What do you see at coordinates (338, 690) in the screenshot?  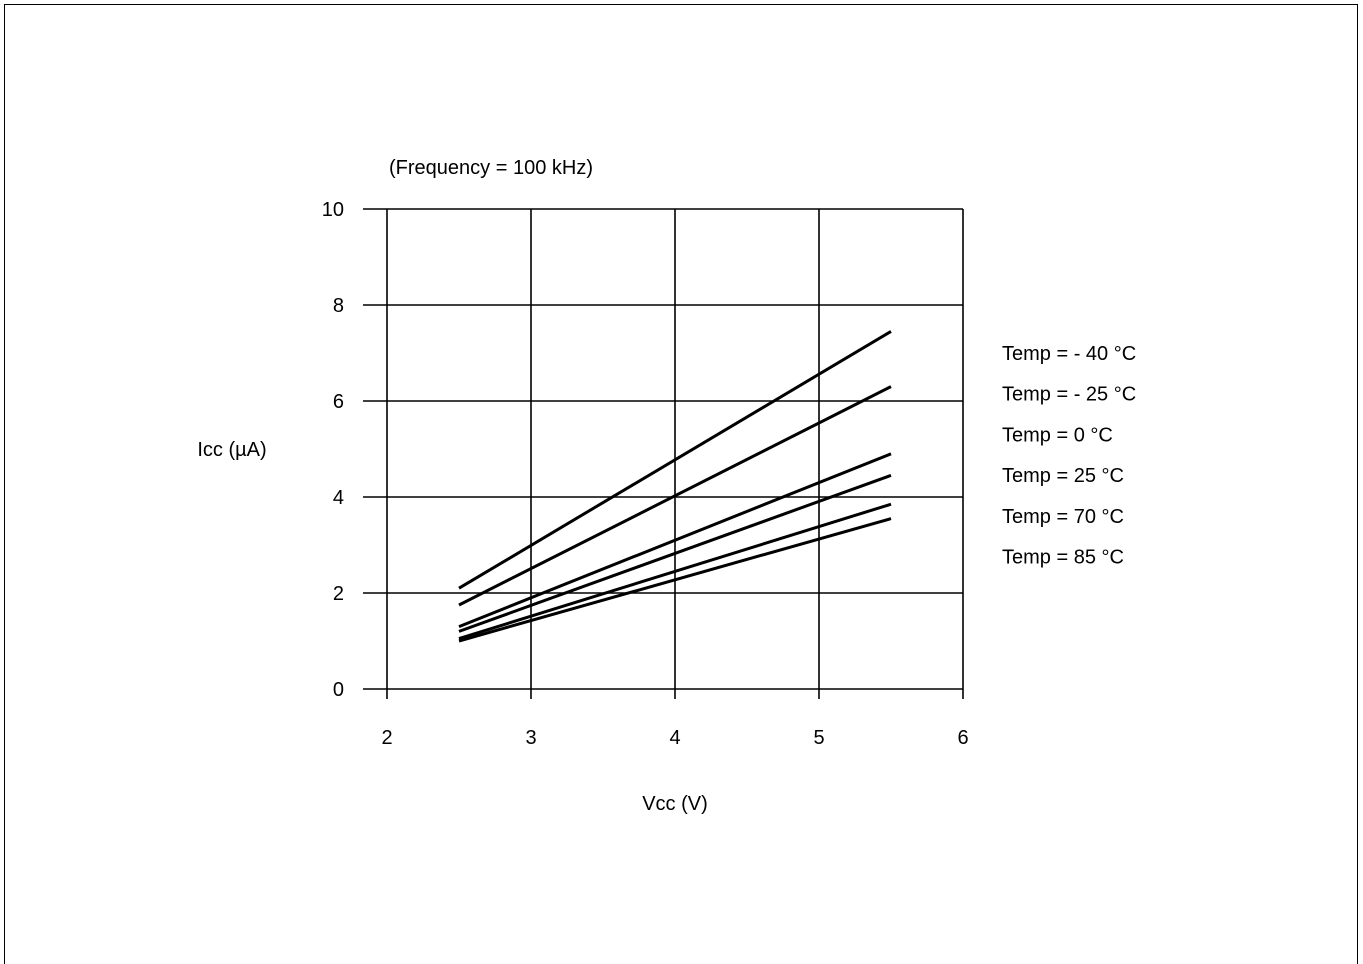 I see `y-tick-label: 0` at bounding box center [338, 690].